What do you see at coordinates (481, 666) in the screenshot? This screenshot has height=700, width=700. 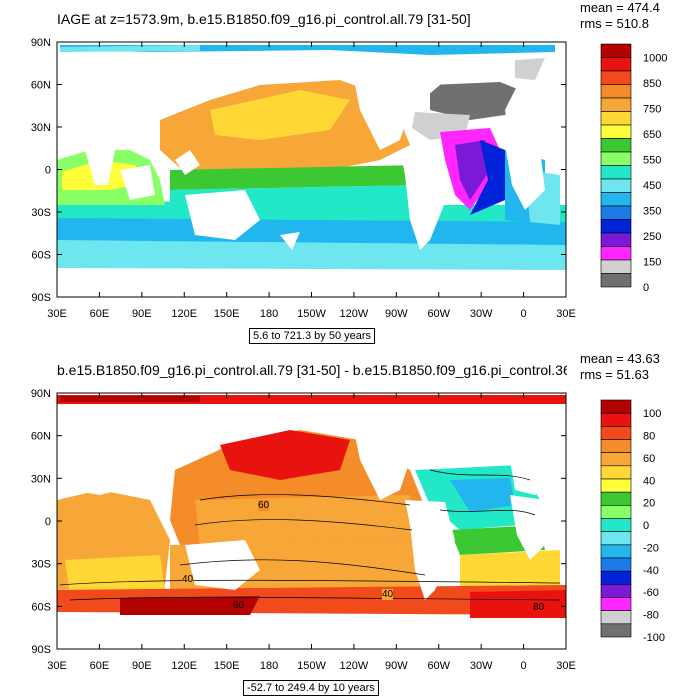 I see `lon-label: 30W` at bounding box center [481, 666].